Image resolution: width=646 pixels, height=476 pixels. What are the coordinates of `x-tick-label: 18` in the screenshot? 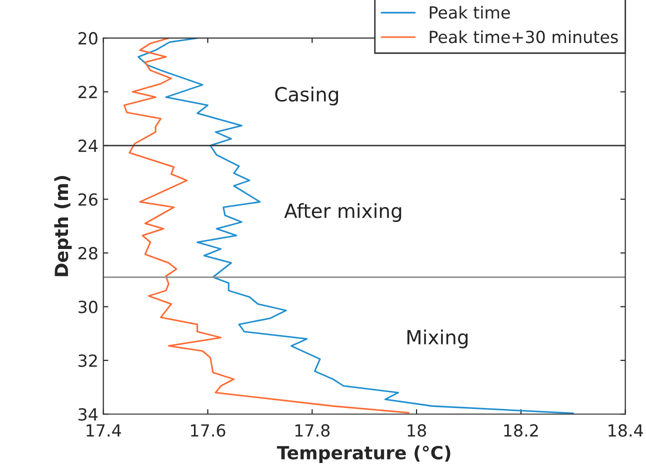 It's located at (417, 430).